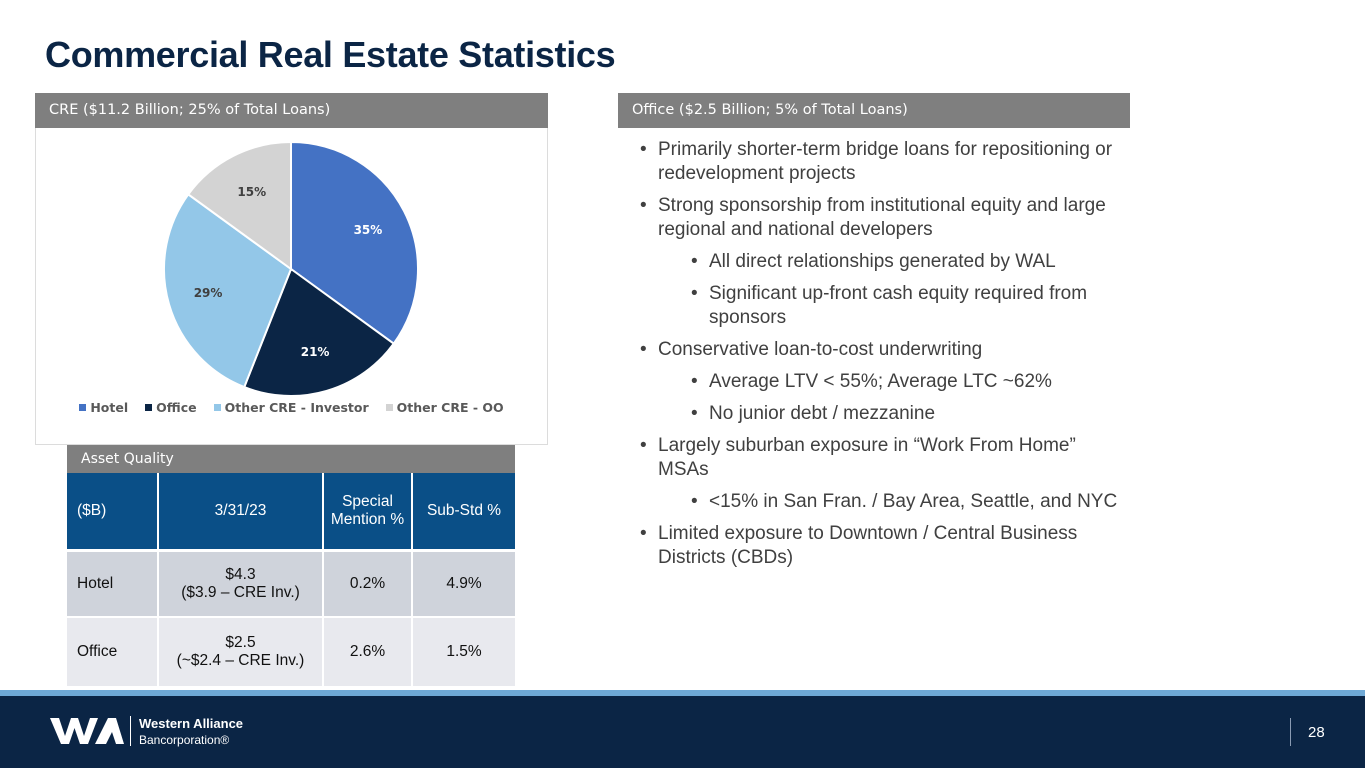 The width and height of the screenshot is (1365, 768). What do you see at coordinates (910, 414) in the screenshot?
I see `sub-bullet-item: No junior debt / mezzanine` at bounding box center [910, 414].